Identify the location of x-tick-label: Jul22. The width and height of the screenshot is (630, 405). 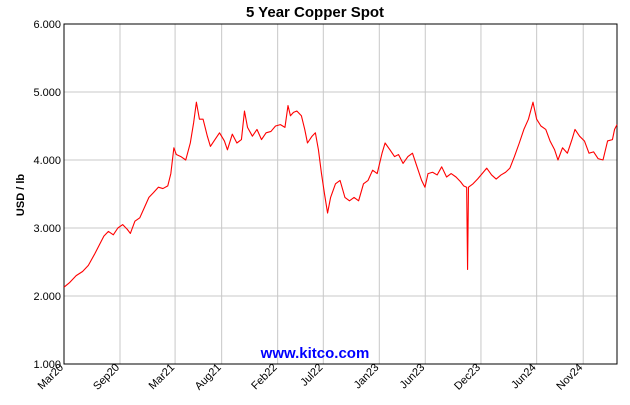
(311, 375).